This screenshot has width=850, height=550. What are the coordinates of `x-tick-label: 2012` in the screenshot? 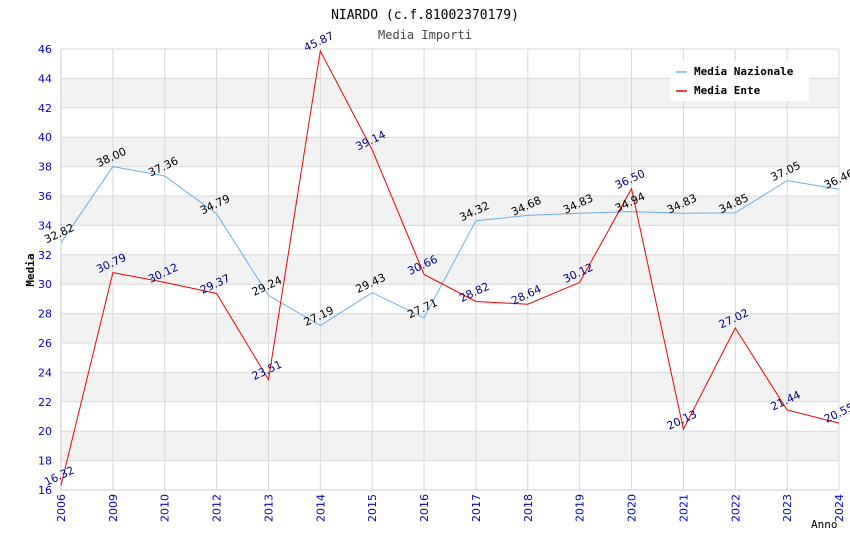 It's located at (217, 508).